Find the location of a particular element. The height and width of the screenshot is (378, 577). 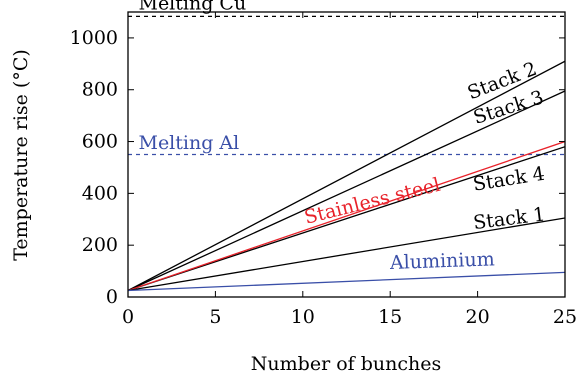

x-tick-label: 5 is located at coordinates (215, 317).